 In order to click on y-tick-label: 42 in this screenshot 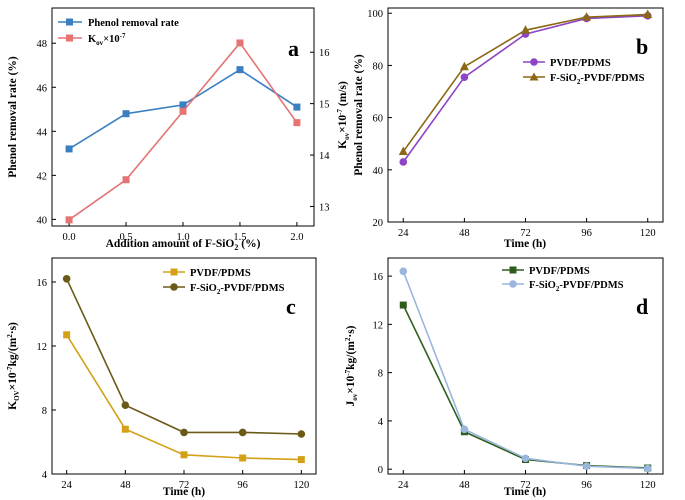, I will do `click(42, 176)`.